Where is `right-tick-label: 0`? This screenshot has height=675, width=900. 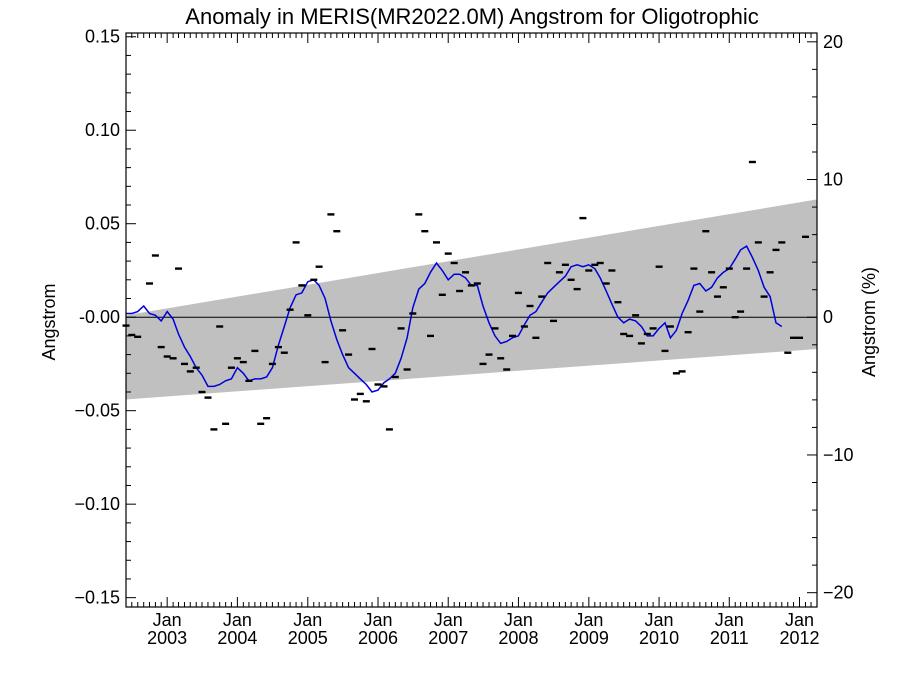 right-tick-label: 0 is located at coordinates (828, 317).